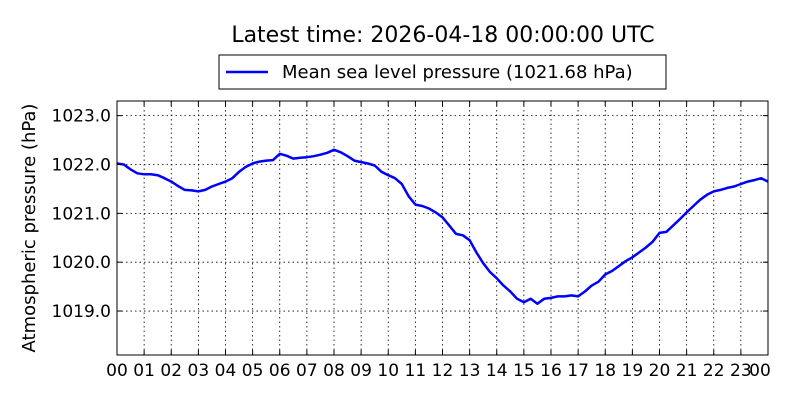  What do you see at coordinates (226, 371) in the screenshot?
I see `x-tick-label: 04` at bounding box center [226, 371].